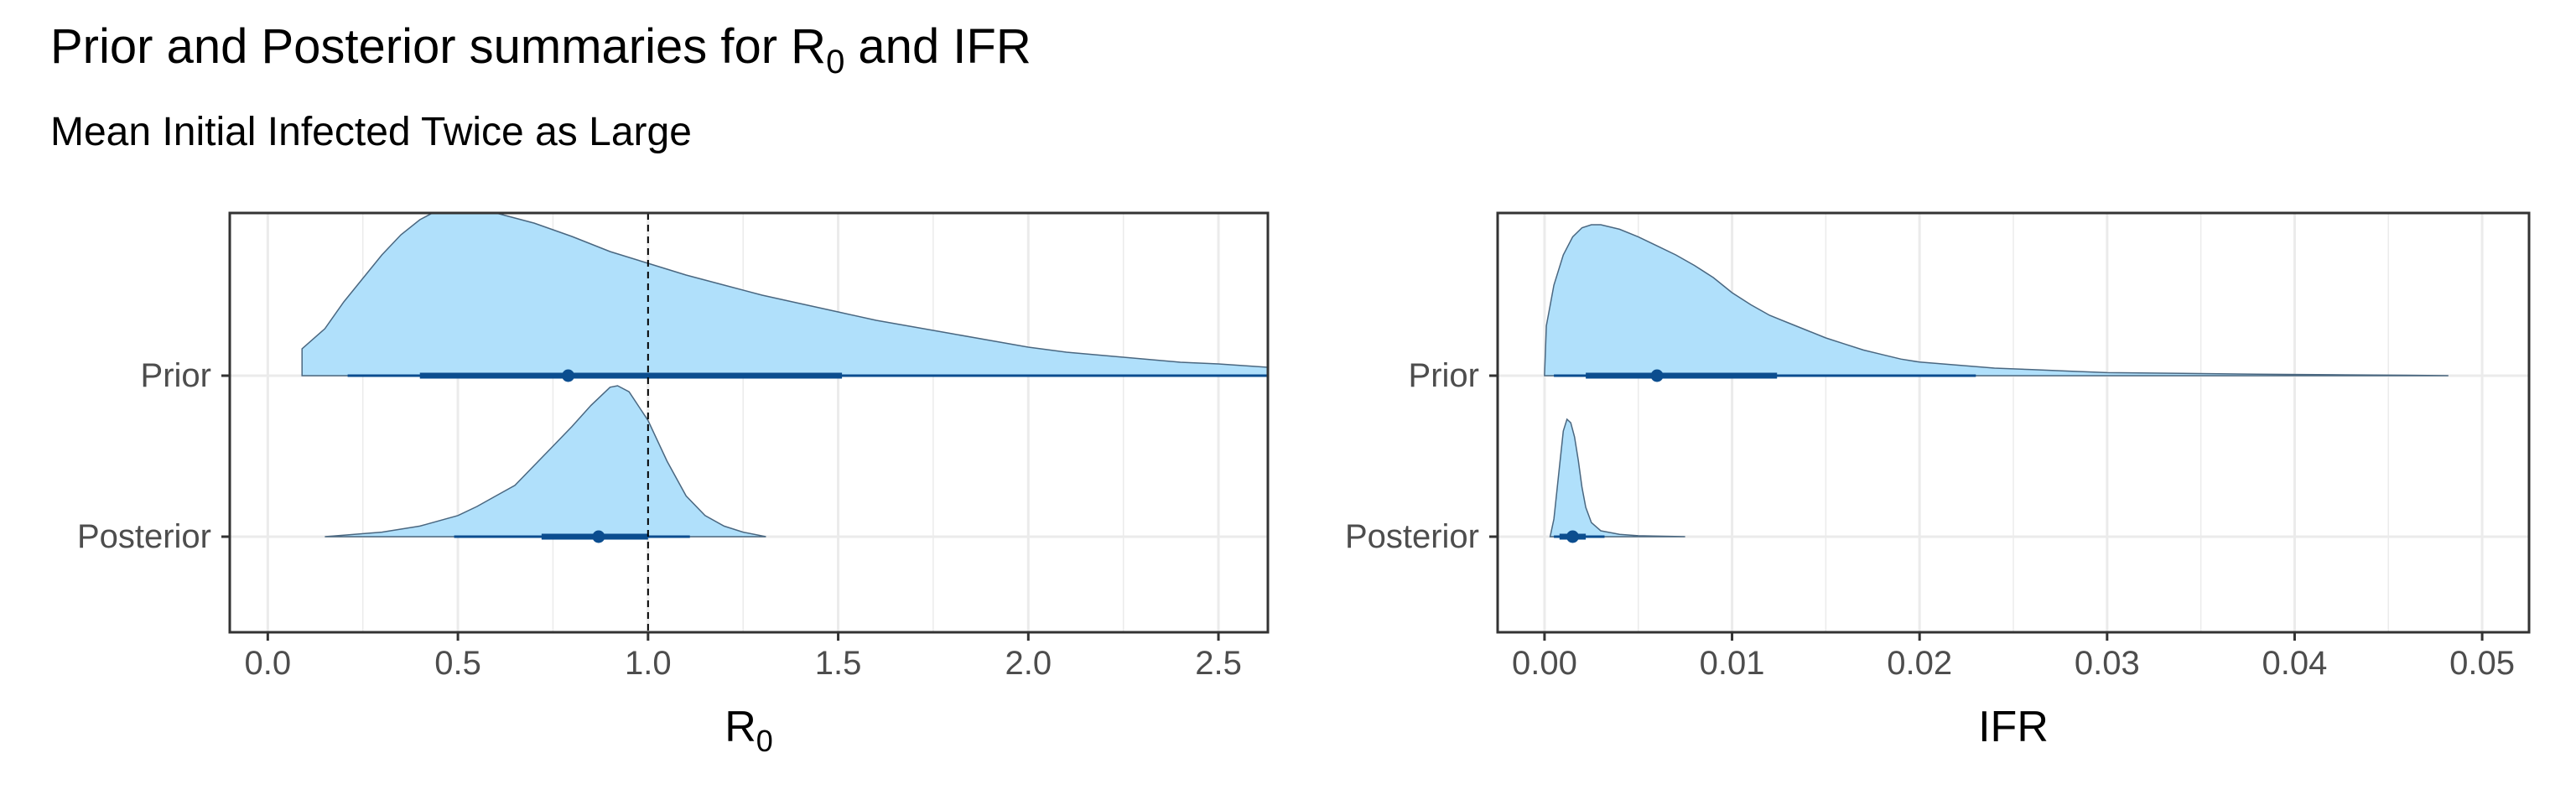 Image resolution: width=2576 pixels, height=805 pixels. I want to click on x-axis-title: IFR, so click(2013, 727).